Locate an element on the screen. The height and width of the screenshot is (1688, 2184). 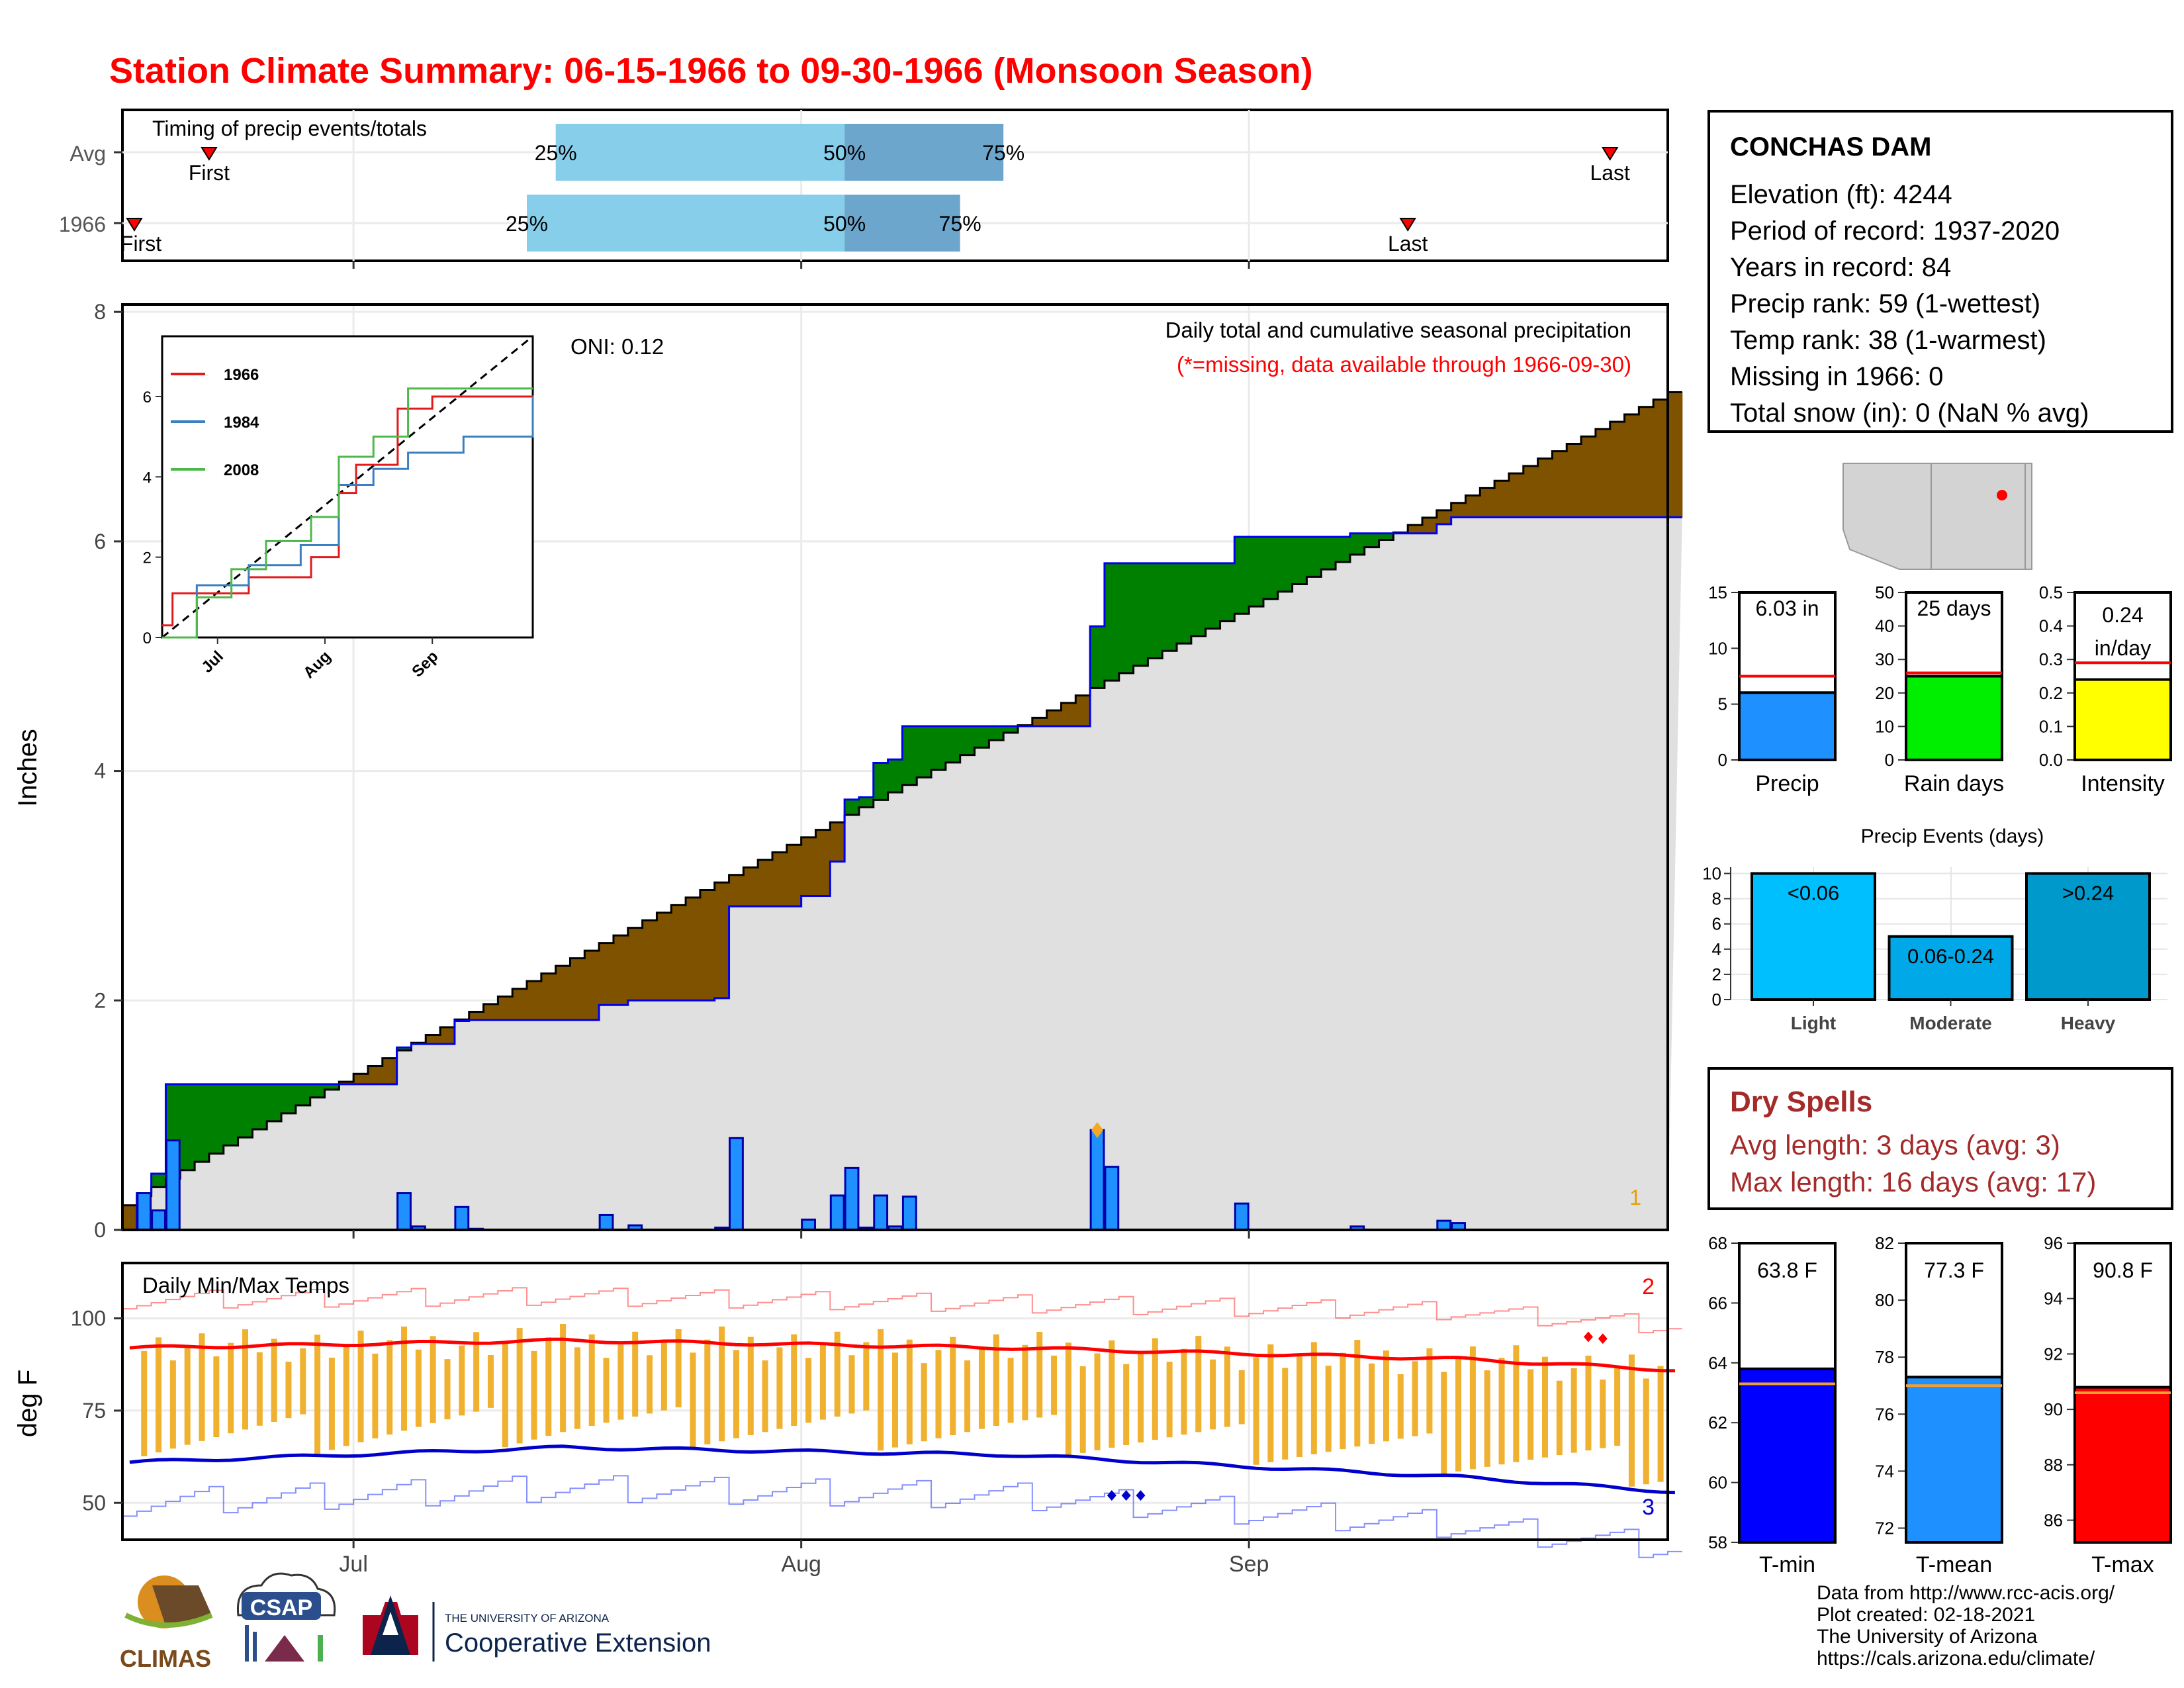
ua-logo-small-text: THE UNIVERSITY OF ARIZONA is located at coordinates (527, 1618).